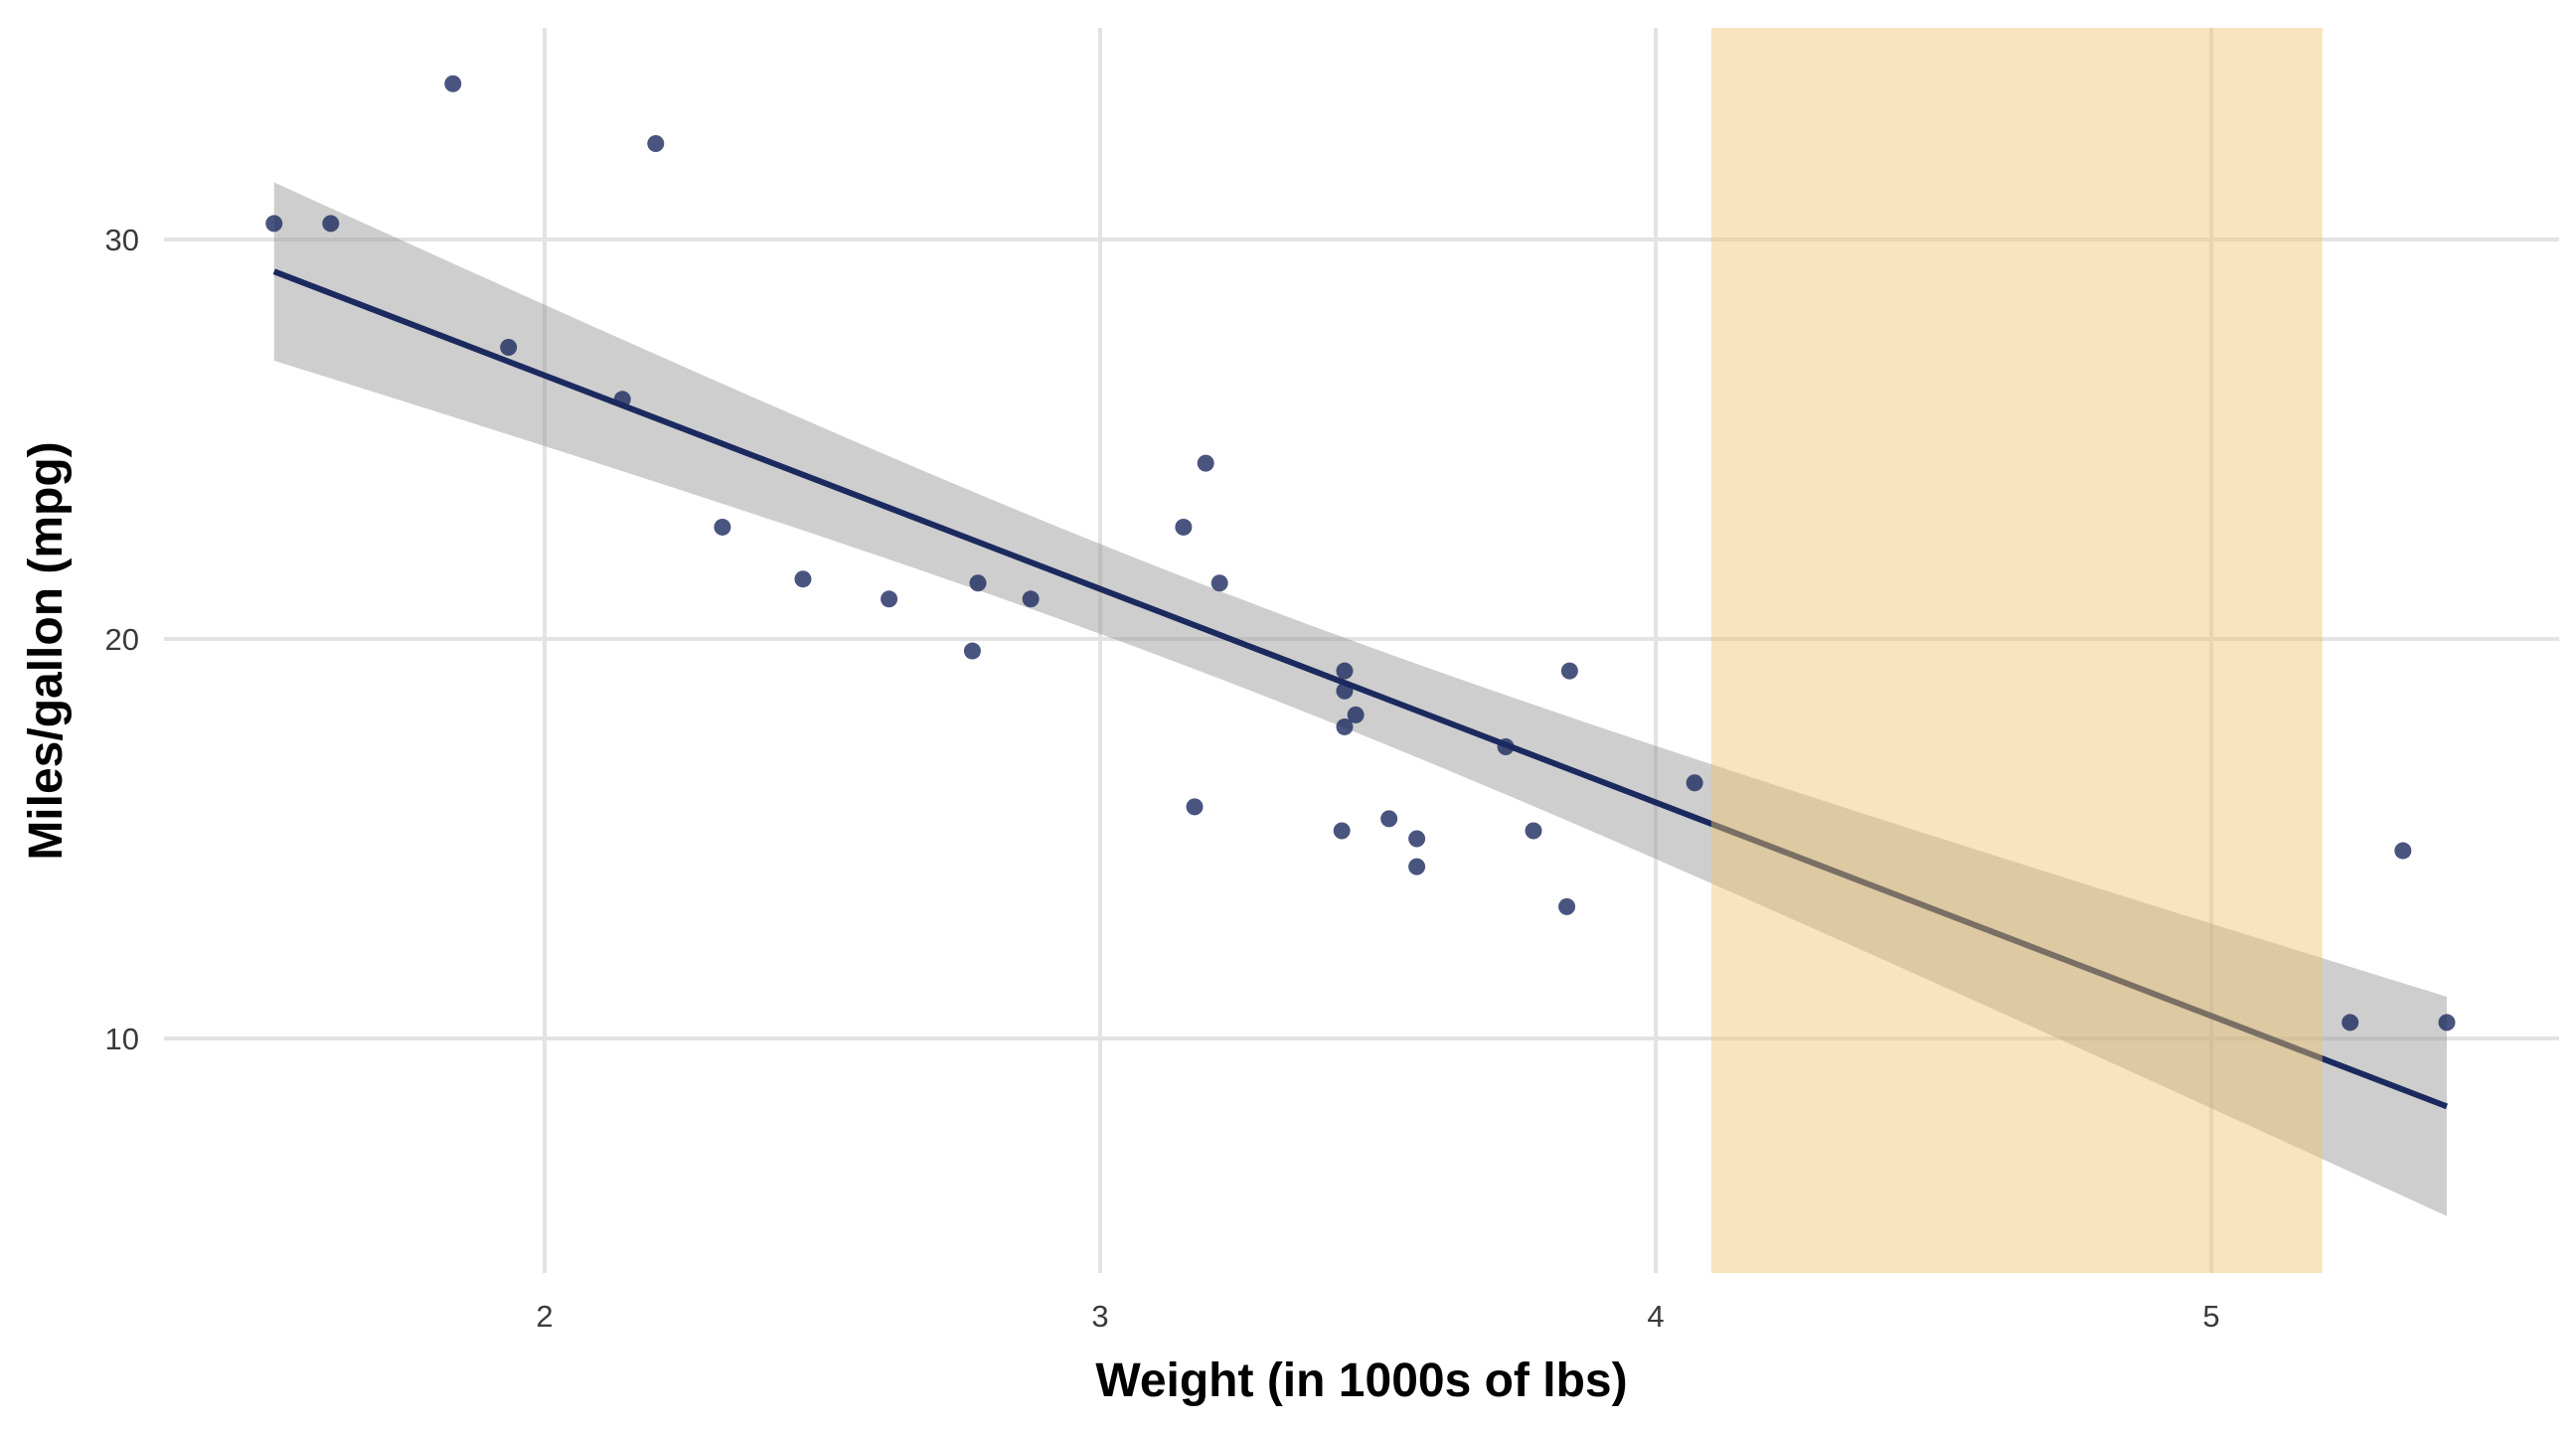 The image size is (2576, 1431). What do you see at coordinates (1655, 1316) in the screenshot?
I see `x-tick-label: 4` at bounding box center [1655, 1316].